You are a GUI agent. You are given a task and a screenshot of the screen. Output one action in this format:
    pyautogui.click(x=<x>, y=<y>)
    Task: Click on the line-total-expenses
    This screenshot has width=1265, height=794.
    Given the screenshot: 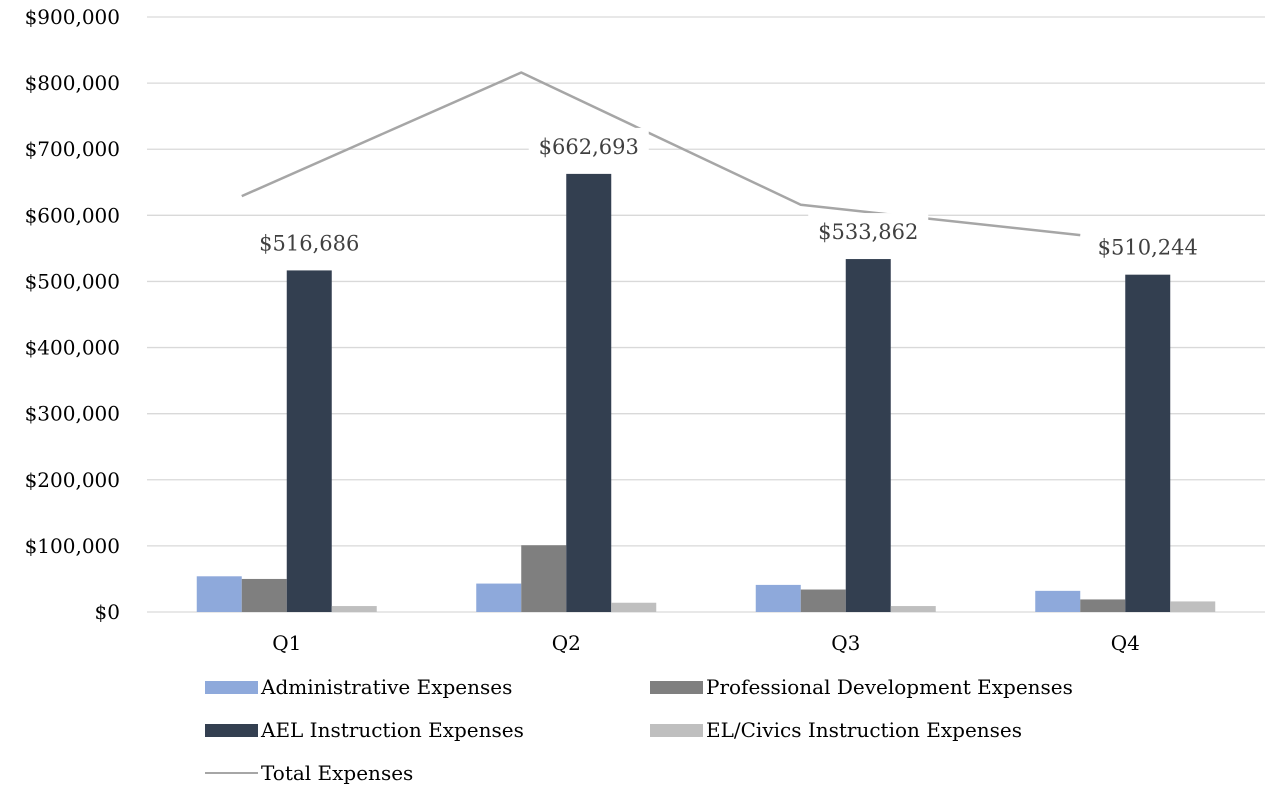 What is the action you would take?
    pyautogui.click(x=661, y=154)
    